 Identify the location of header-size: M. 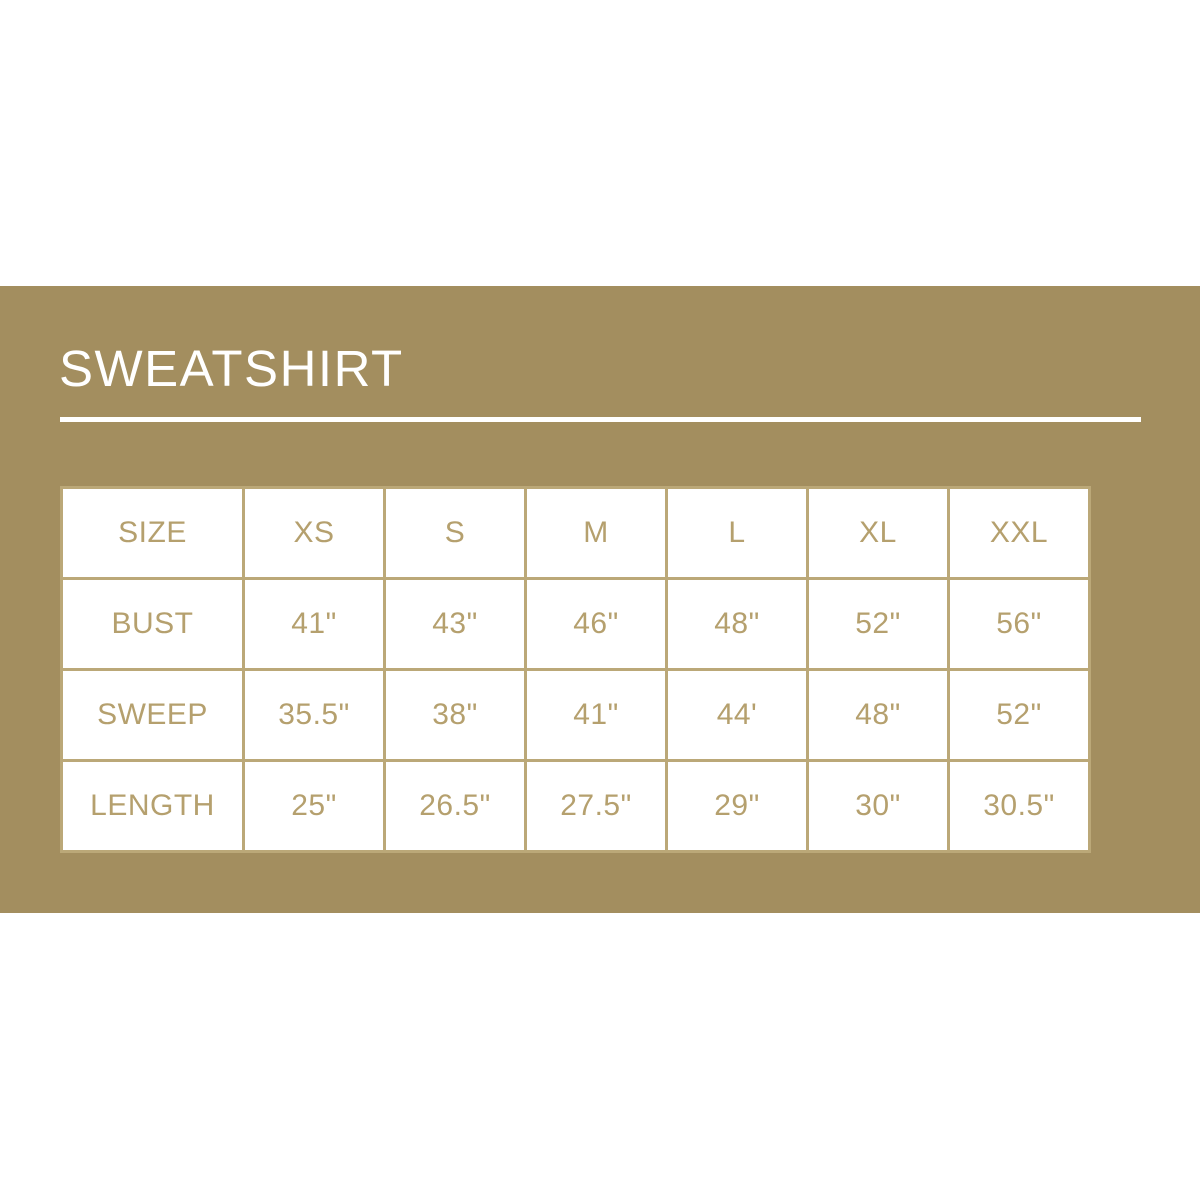
(596, 533).